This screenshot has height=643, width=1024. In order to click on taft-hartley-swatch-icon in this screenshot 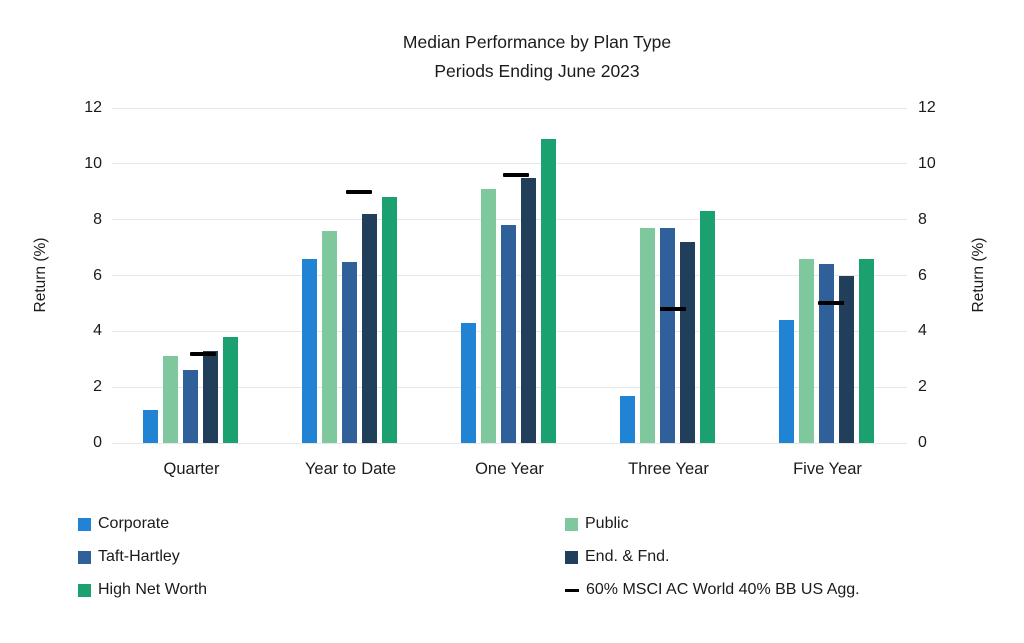, I will do `click(84, 557)`.